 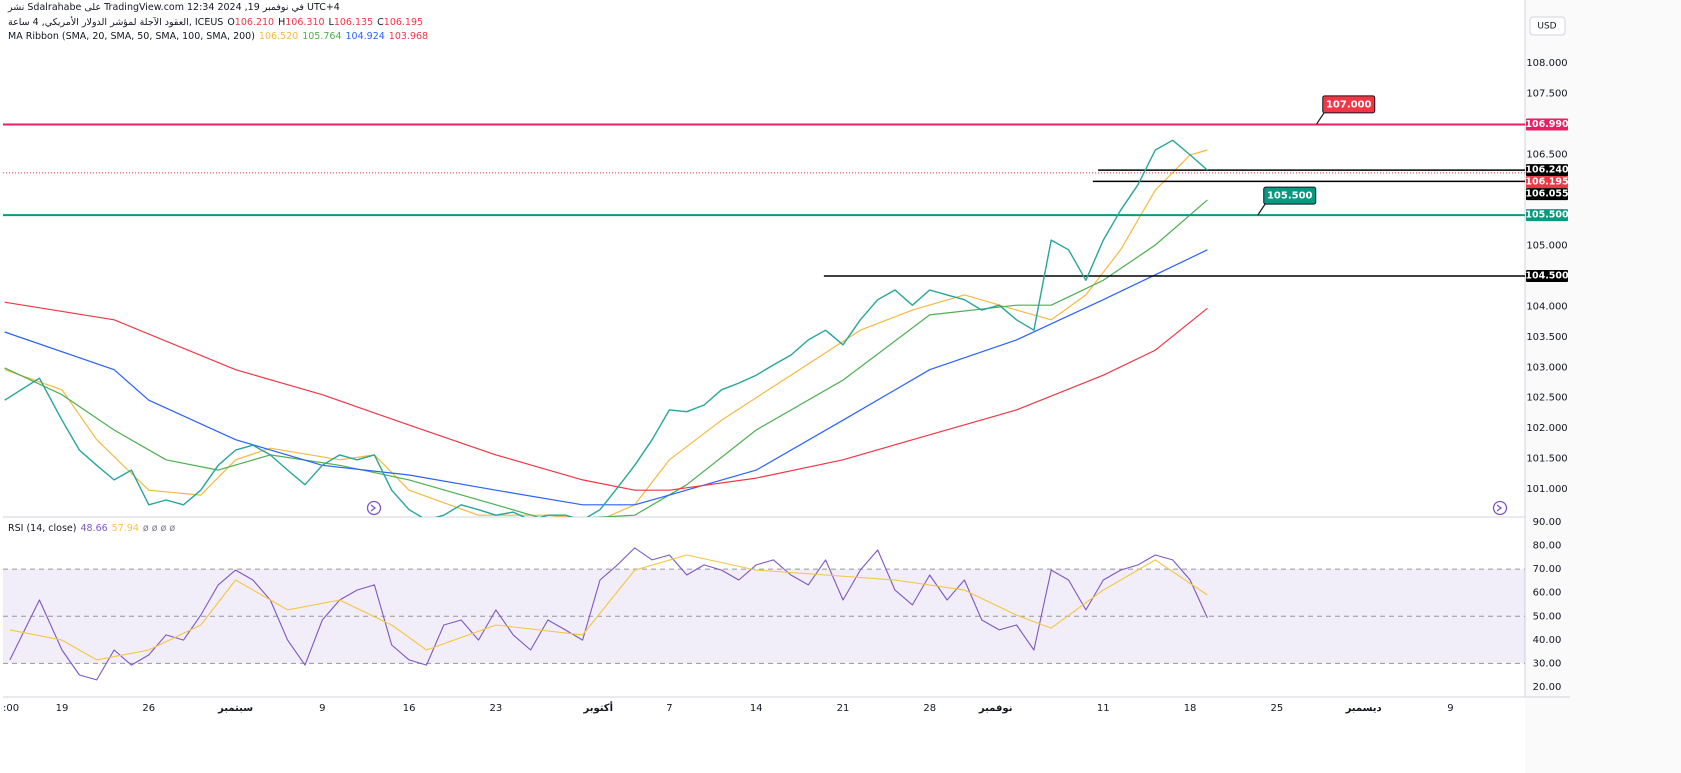 What do you see at coordinates (1546, 489) in the screenshot?
I see `y-tick-label: 101.000` at bounding box center [1546, 489].